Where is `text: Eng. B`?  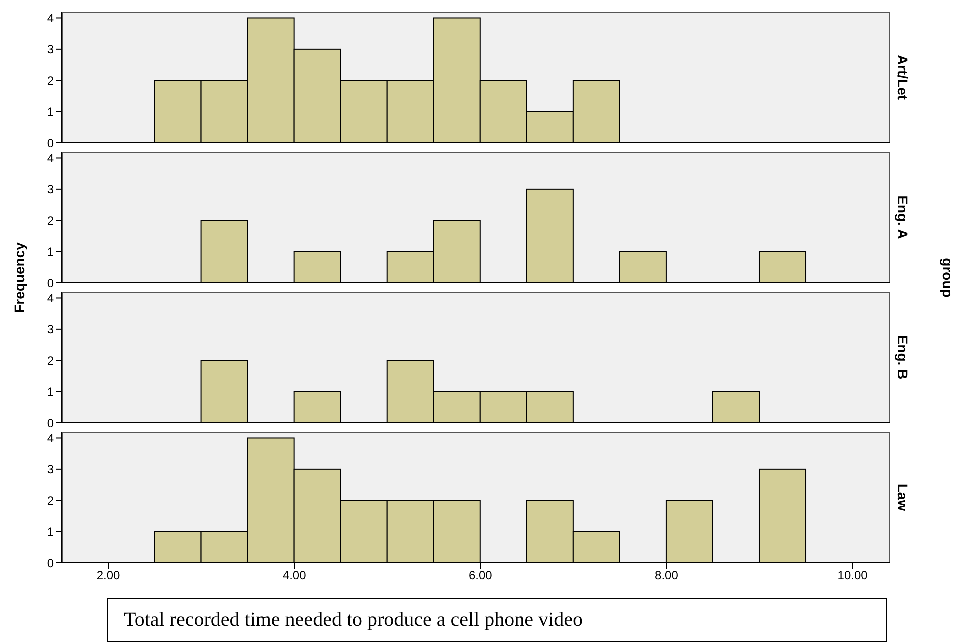 text: Eng. B is located at coordinates (903, 357).